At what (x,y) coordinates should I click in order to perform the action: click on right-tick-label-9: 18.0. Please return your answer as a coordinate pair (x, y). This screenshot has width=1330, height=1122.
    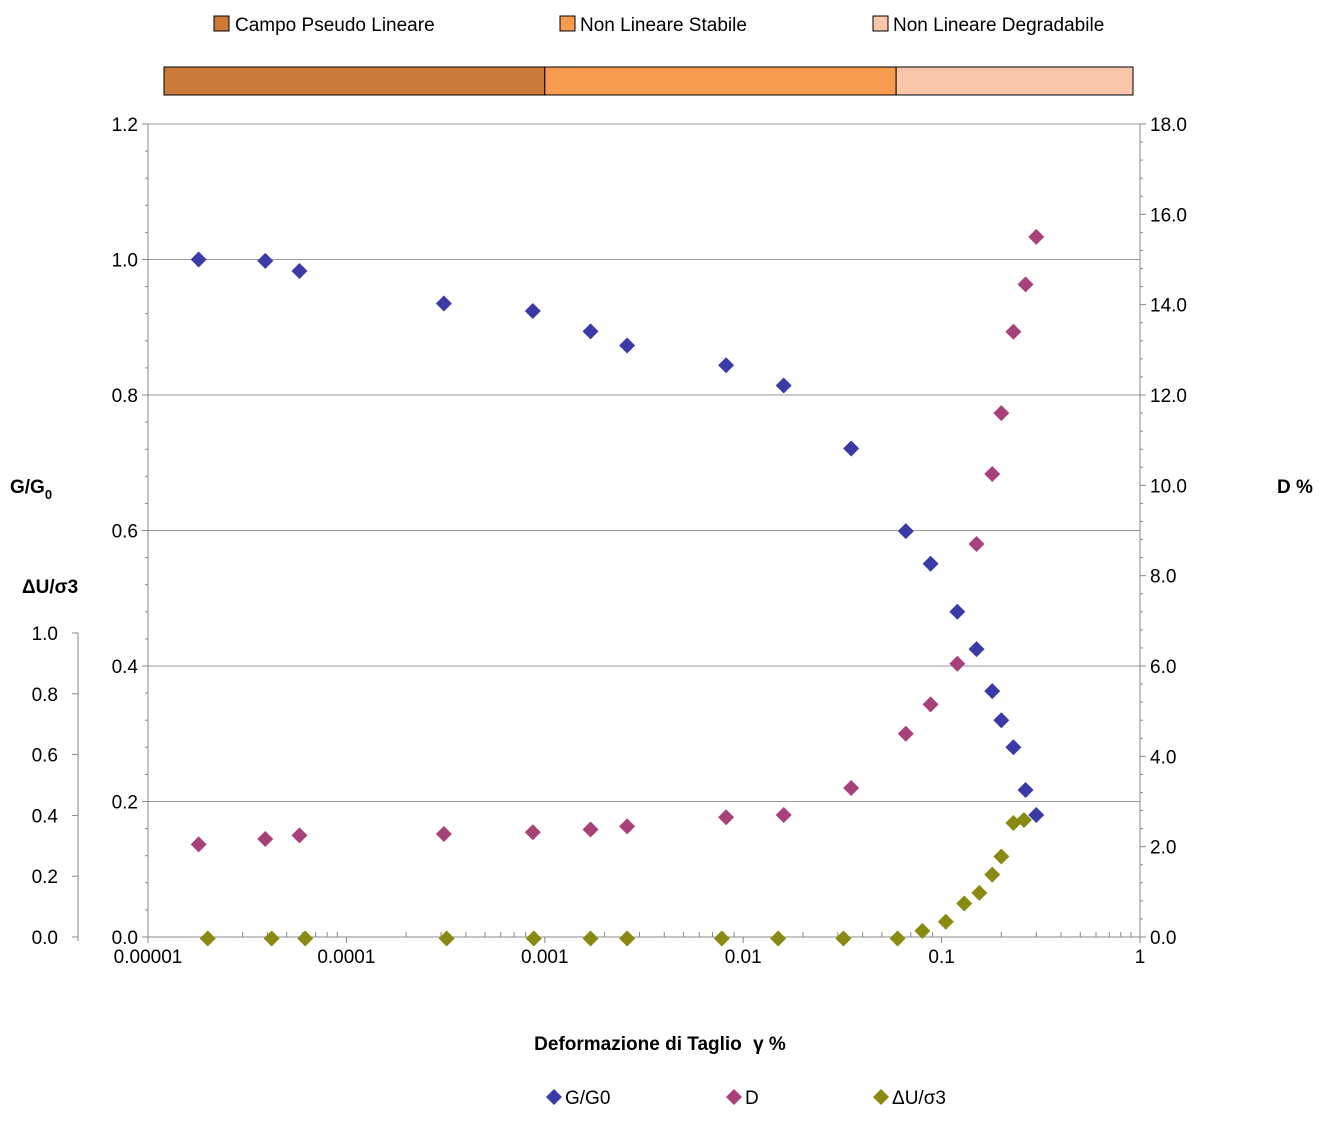
    Looking at the image, I should click on (1168, 125).